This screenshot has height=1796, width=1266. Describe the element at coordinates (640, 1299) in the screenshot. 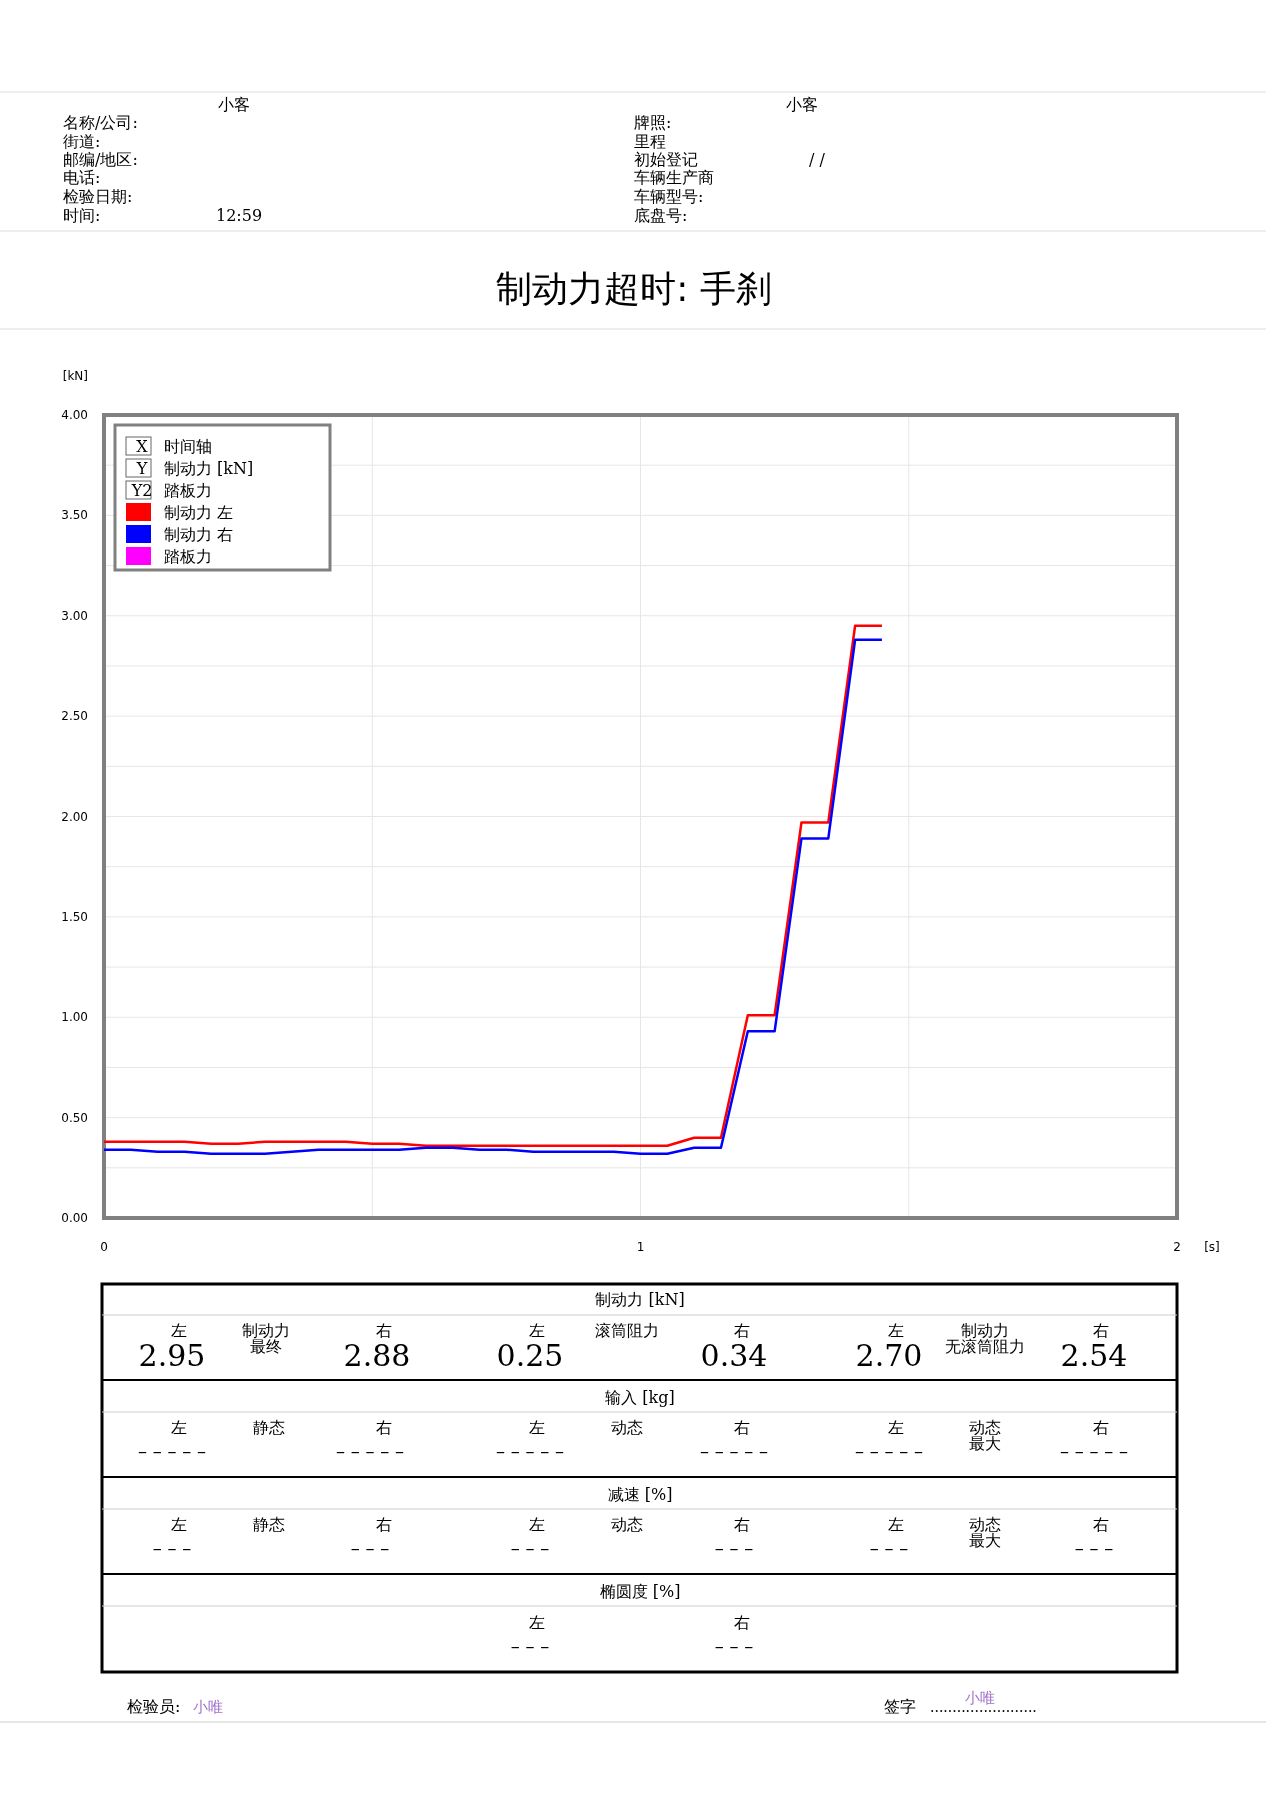

I see `text: 制动力 [kN]` at that location.